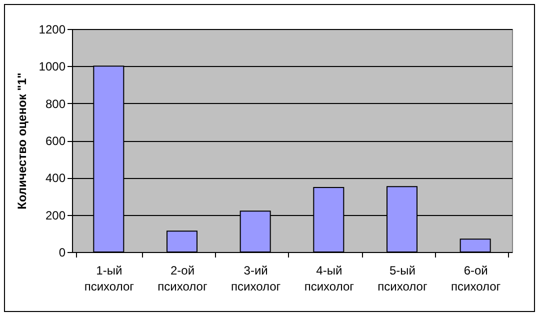 The width and height of the screenshot is (543, 320). Describe the element at coordinates (256, 279) in the screenshot. I see `x-tick-label: 3-ий психолог` at that location.